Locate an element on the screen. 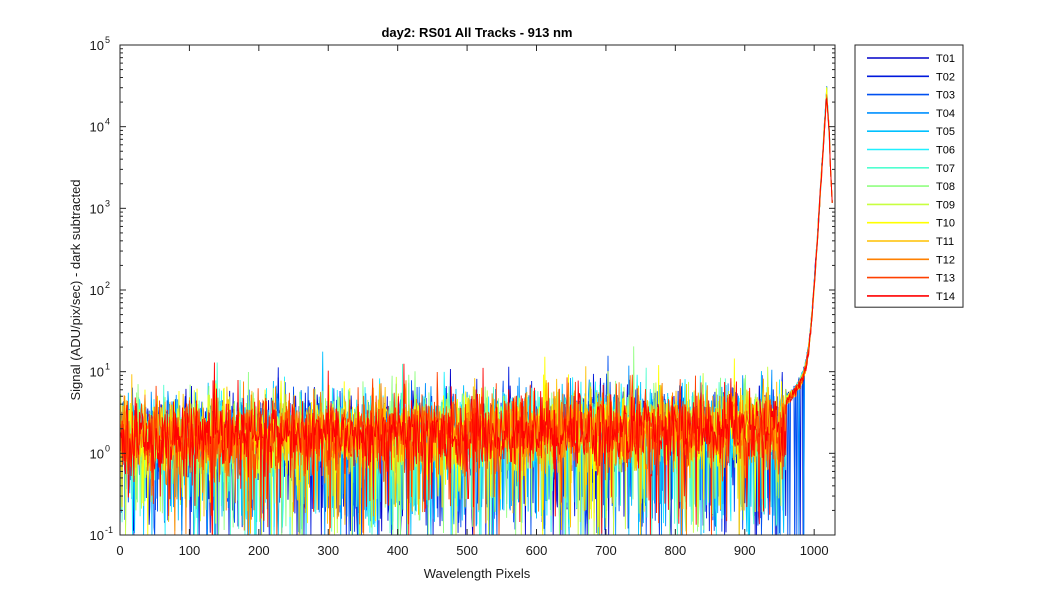  legend-label-T08: T08 is located at coordinates (945, 187).